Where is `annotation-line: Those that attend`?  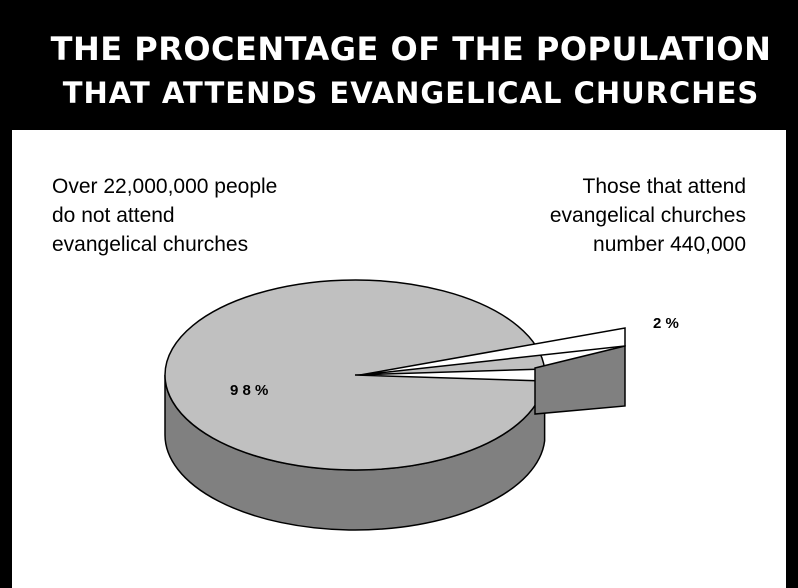 annotation-line: Those that attend is located at coordinates (664, 186).